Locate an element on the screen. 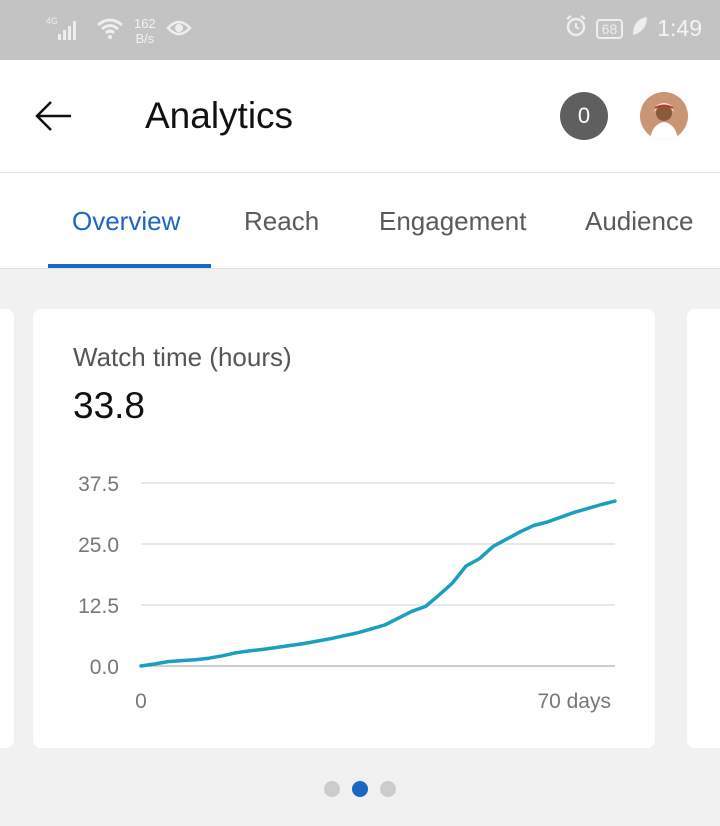  network-speed: 162 B/s is located at coordinates (145, 31).